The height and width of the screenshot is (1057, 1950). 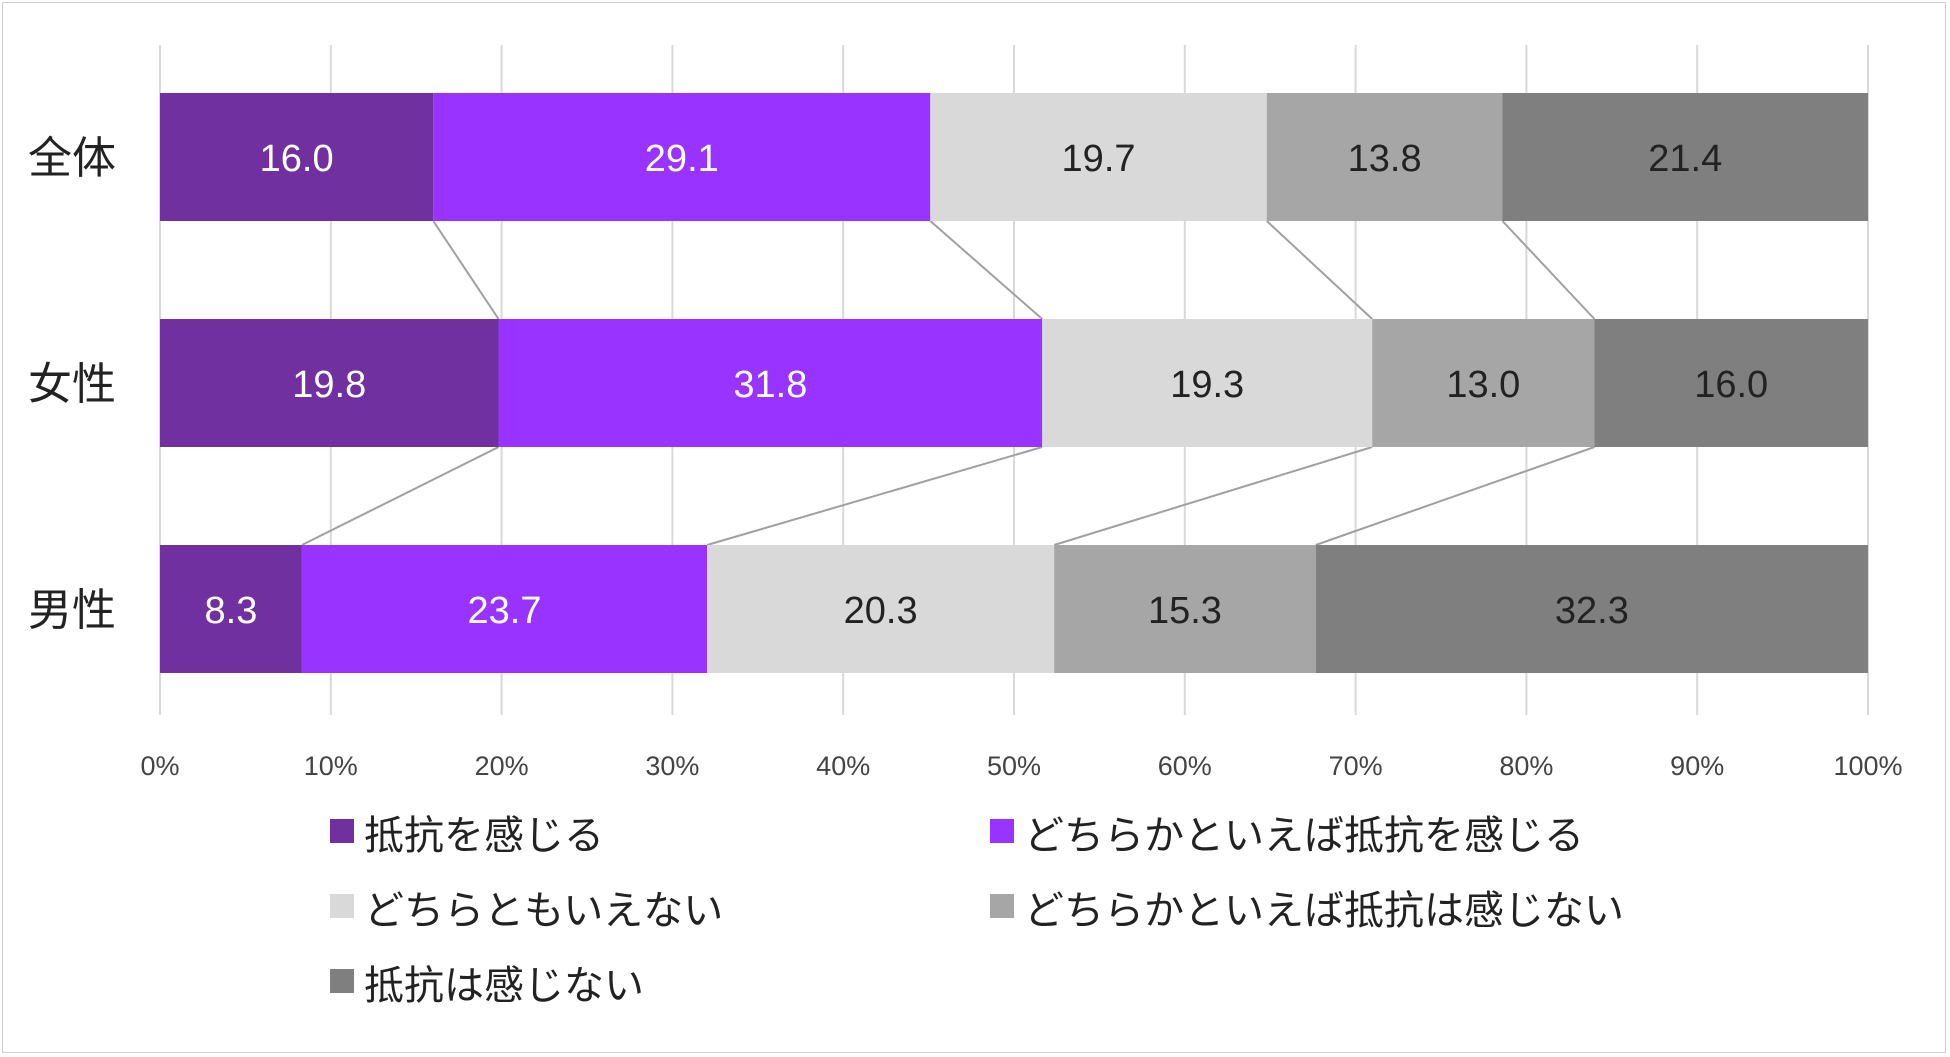 I want to click on data-label: 19.3, so click(x=1207, y=385).